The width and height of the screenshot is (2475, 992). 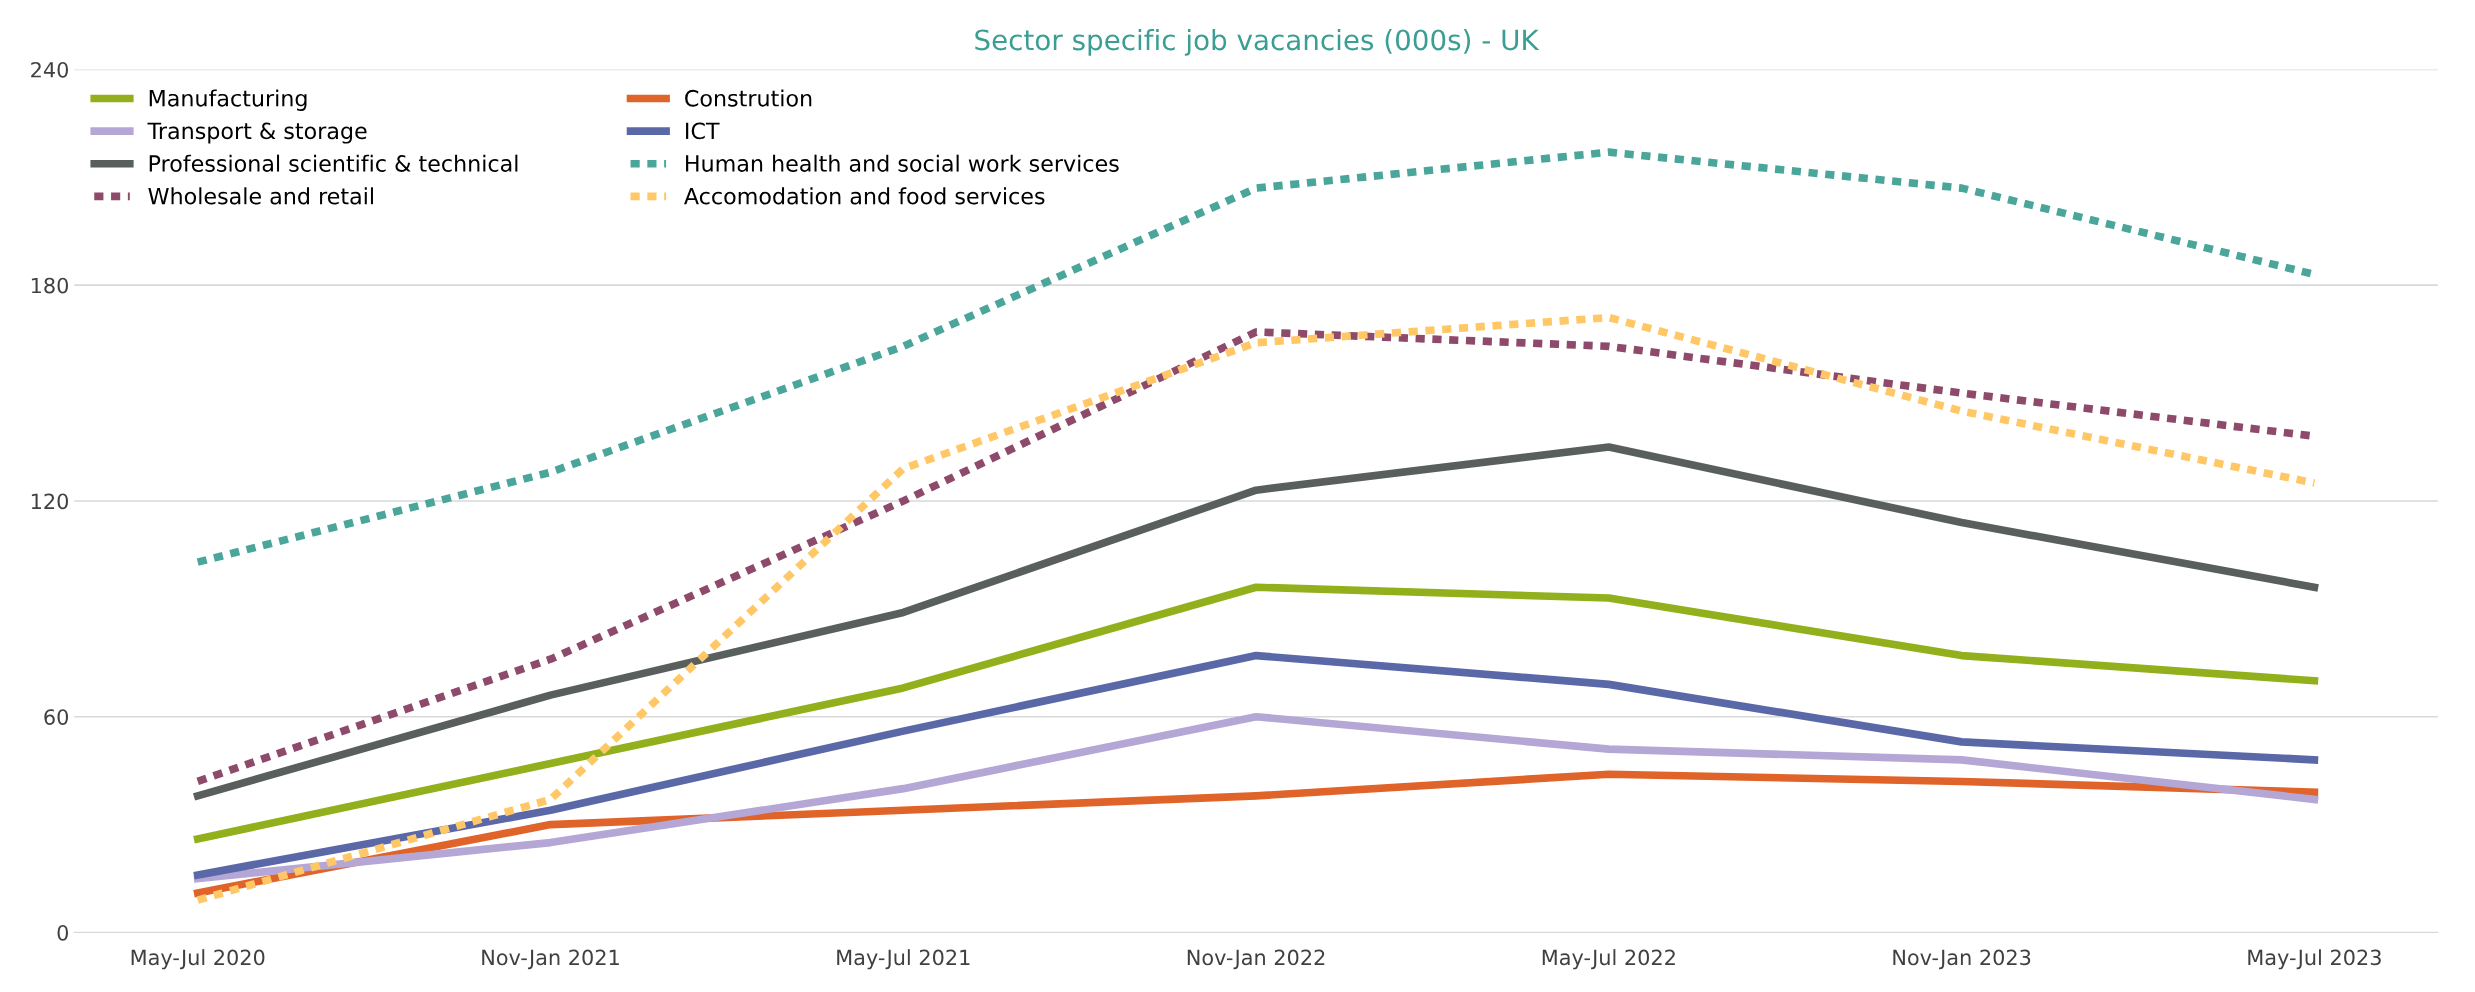 I want to click on x-tick-label: May-Jul 2021, so click(x=903, y=959).